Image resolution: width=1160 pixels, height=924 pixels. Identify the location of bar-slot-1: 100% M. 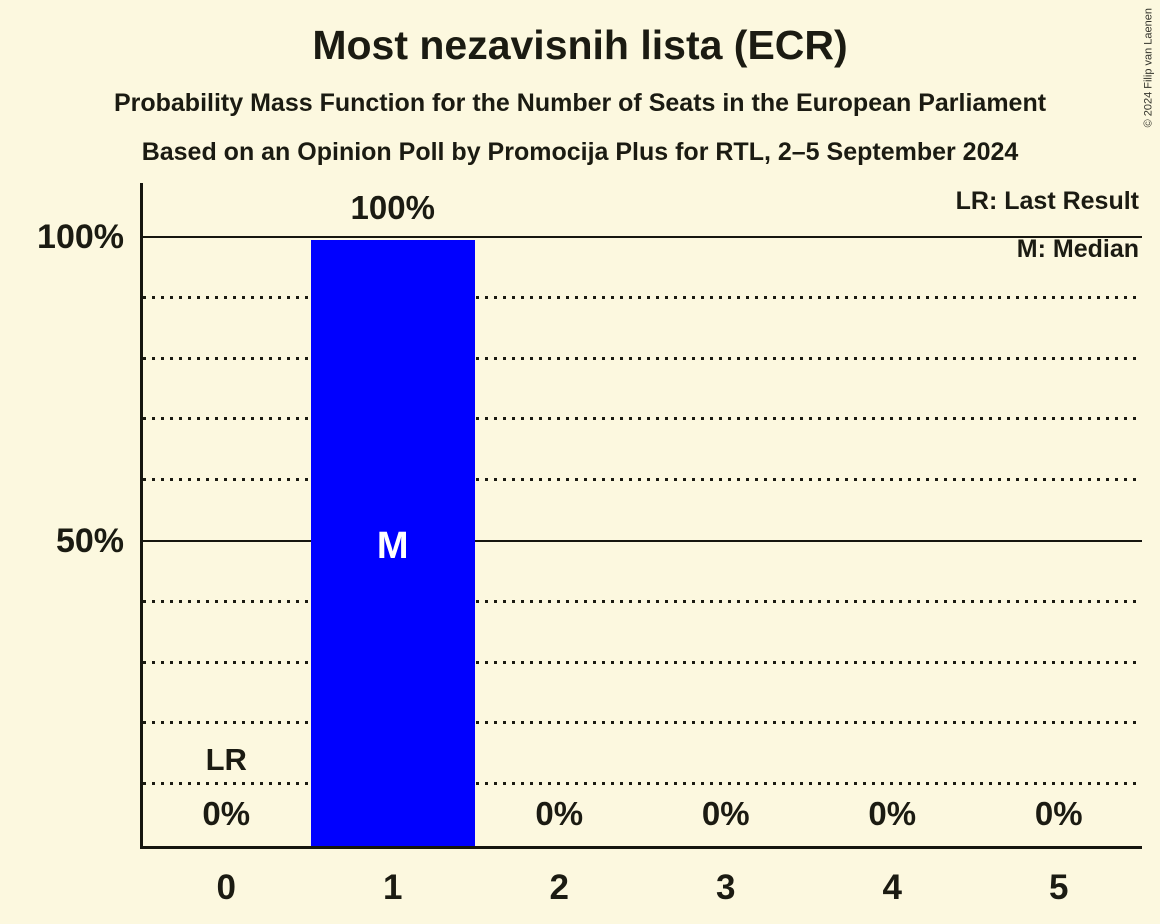
(393, 514).